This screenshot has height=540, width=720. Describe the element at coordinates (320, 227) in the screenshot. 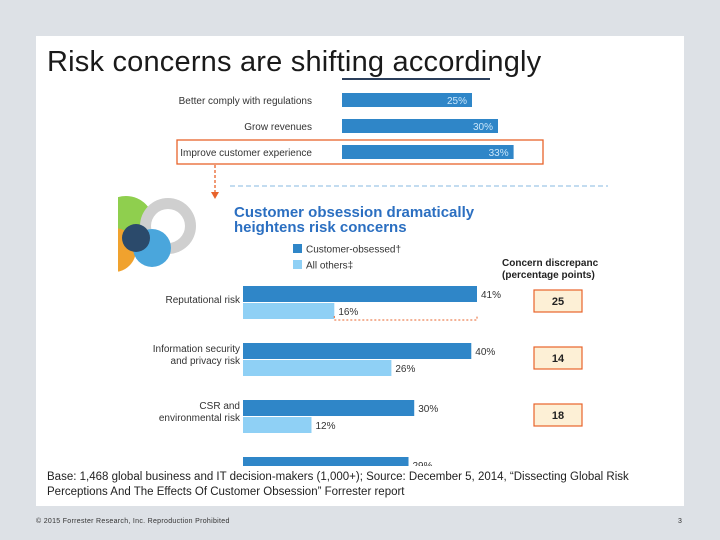

I see `bottom-chart-title-line: heightens risk concerns` at that location.